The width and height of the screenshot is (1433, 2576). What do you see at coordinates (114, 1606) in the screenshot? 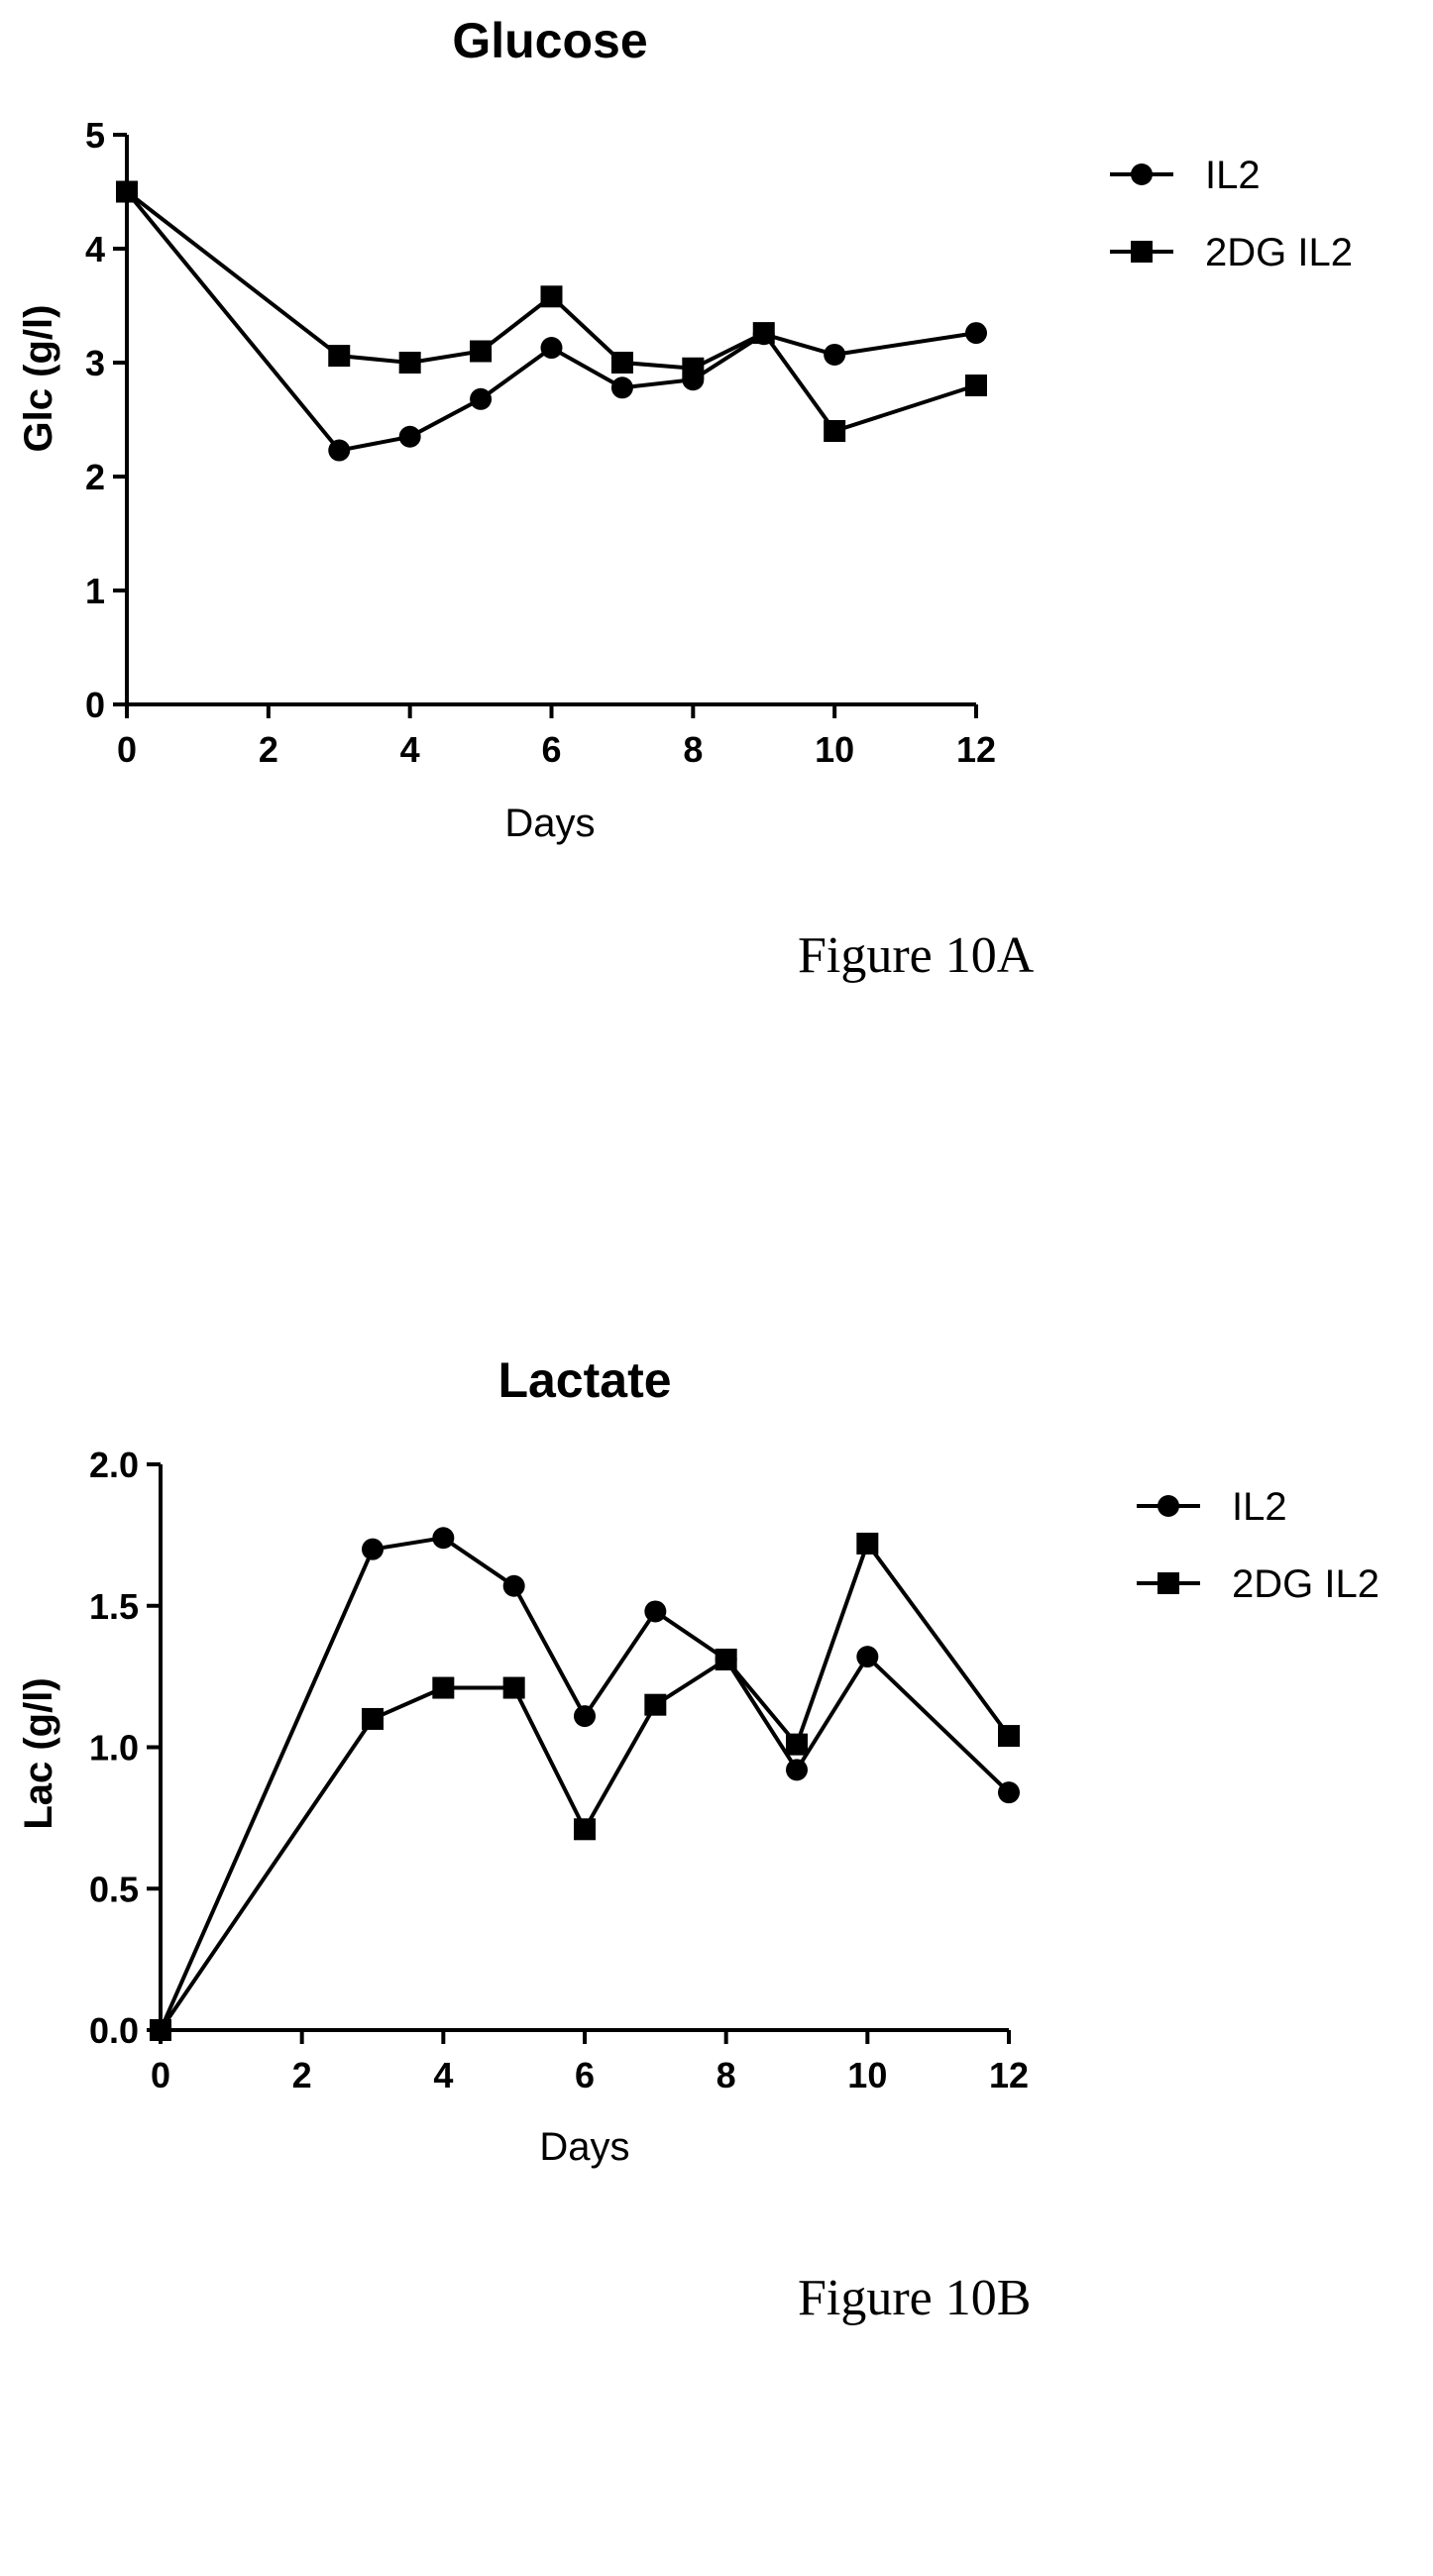
I see `y-tick-label: 1.5` at bounding box center [114, 1606].